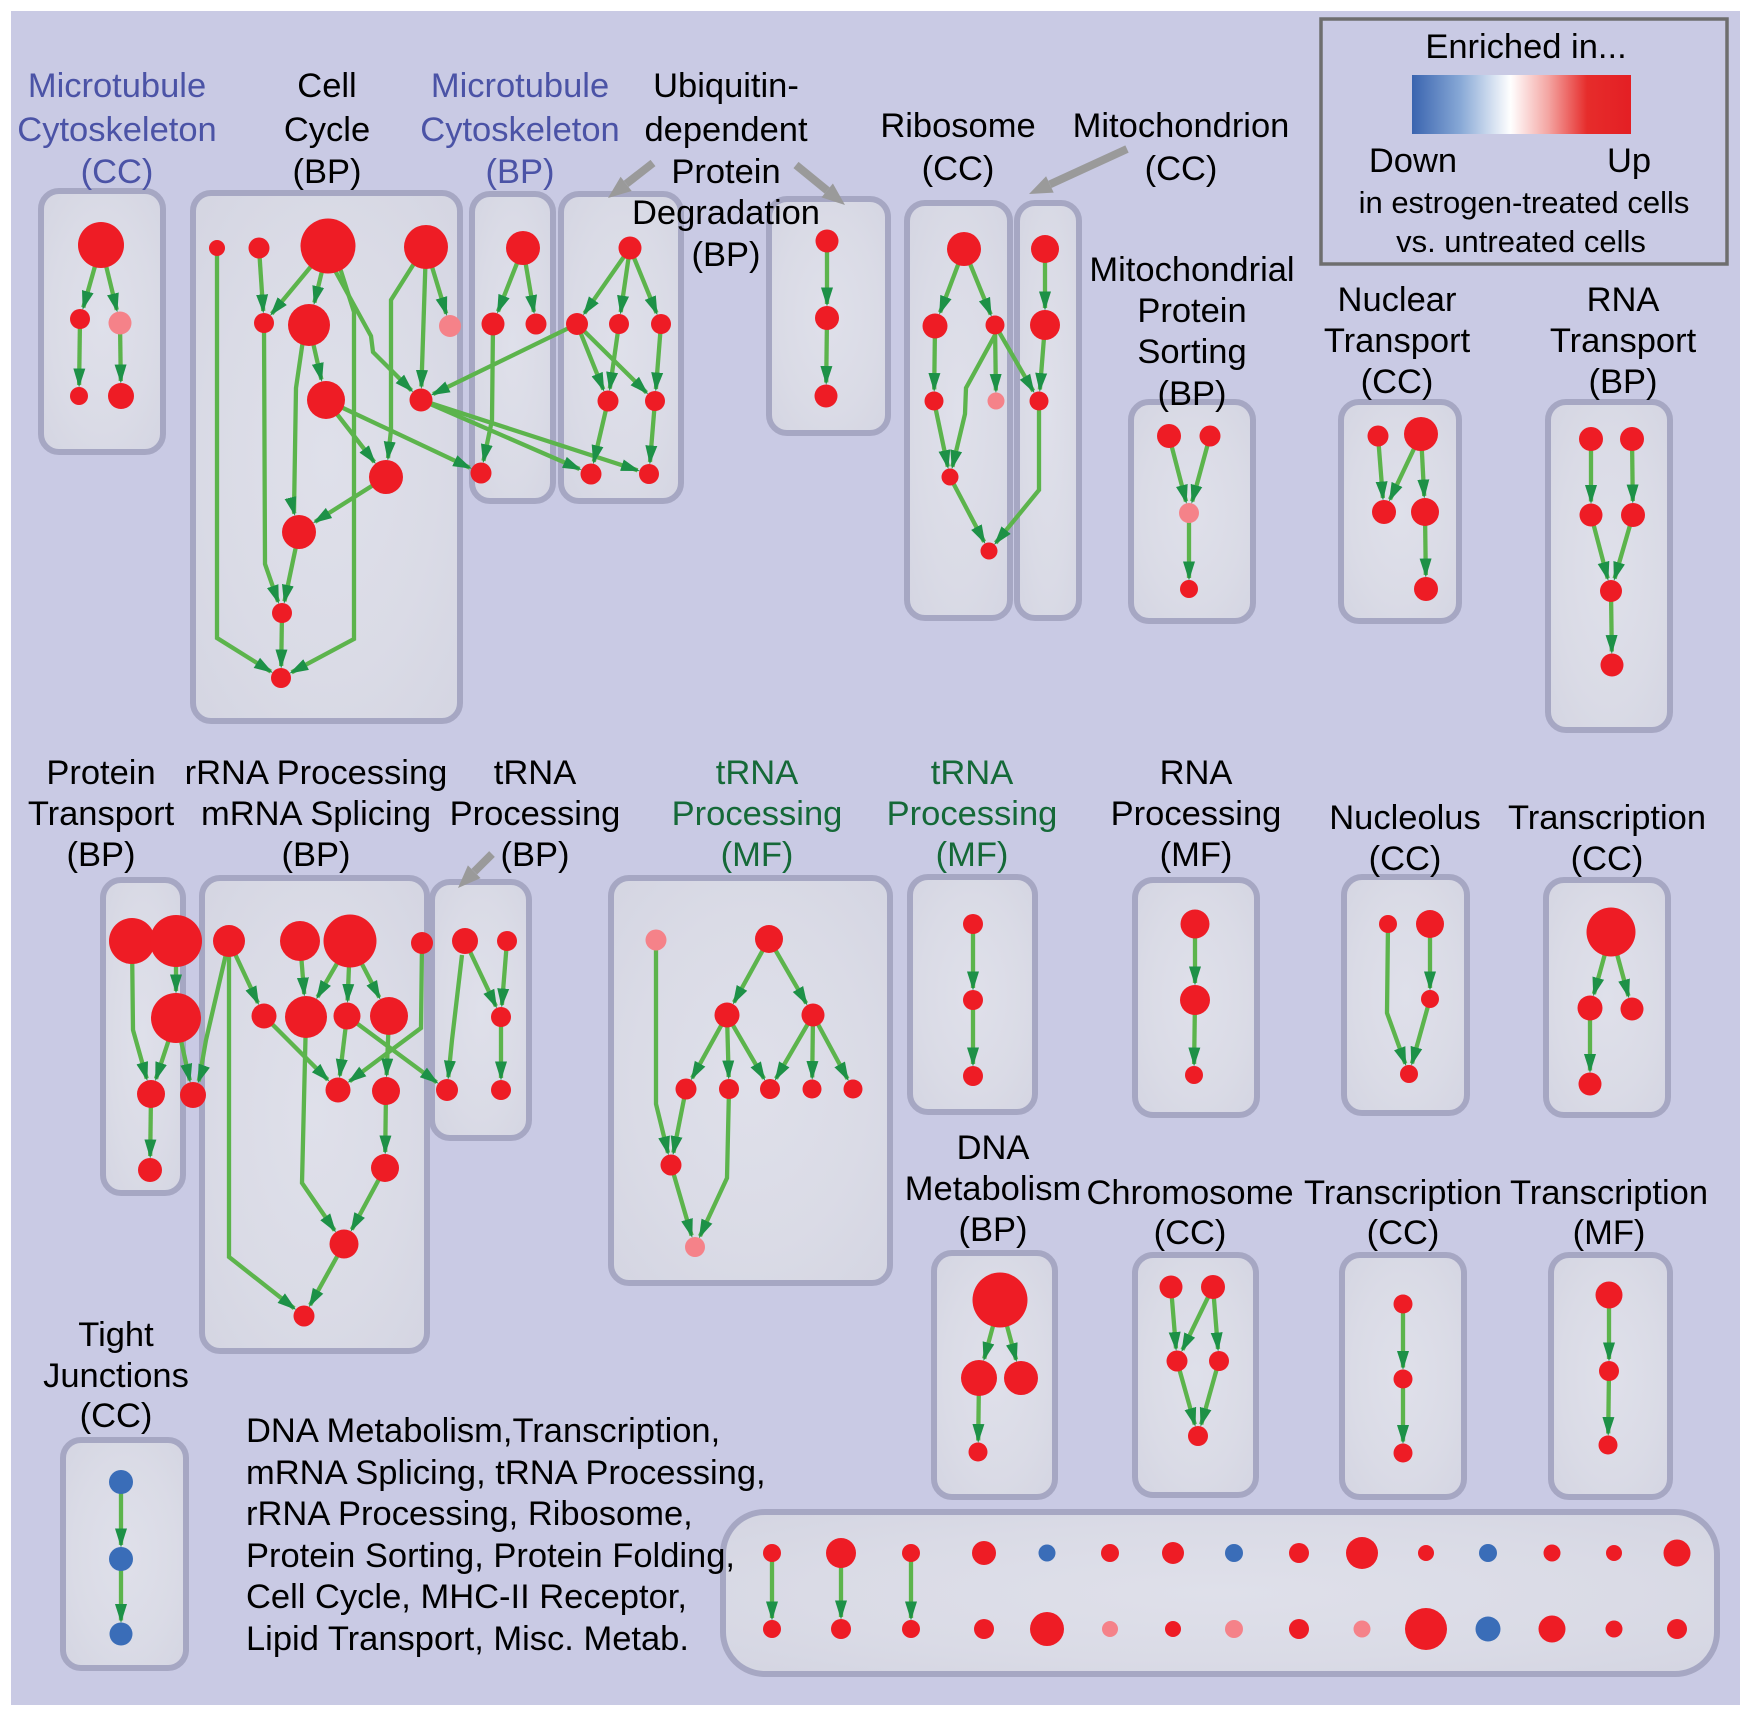  I want to click on svg-text: in estrogen-treated cells, so click(1524, 202).